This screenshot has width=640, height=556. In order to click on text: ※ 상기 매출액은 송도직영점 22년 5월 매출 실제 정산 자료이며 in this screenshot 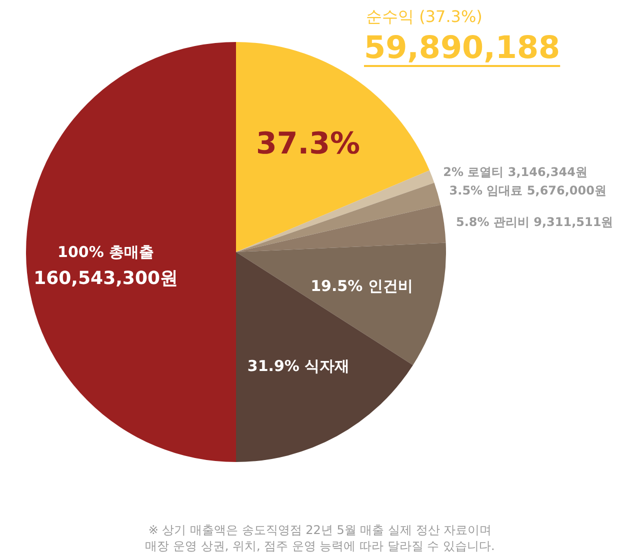, I will do `click(320, 530)`.